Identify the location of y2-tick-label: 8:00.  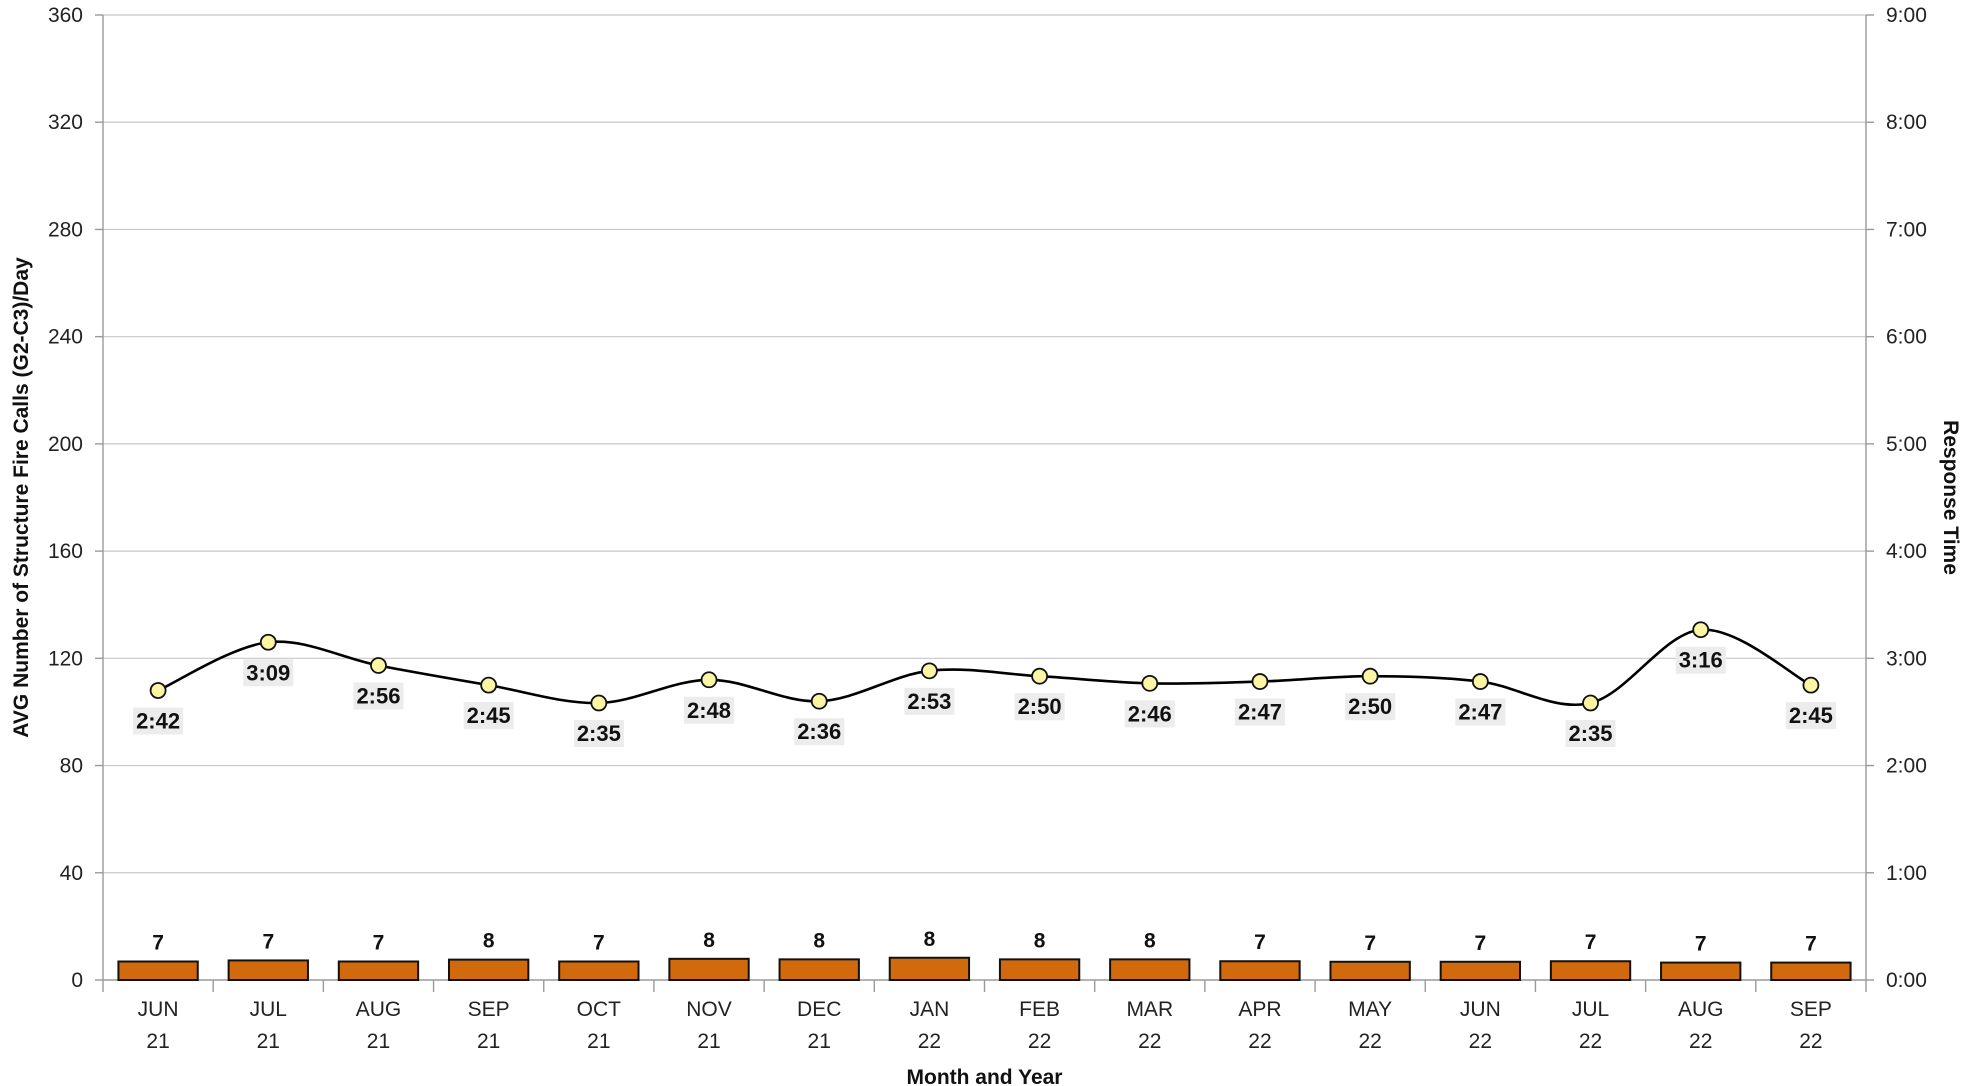
(1906, 122).